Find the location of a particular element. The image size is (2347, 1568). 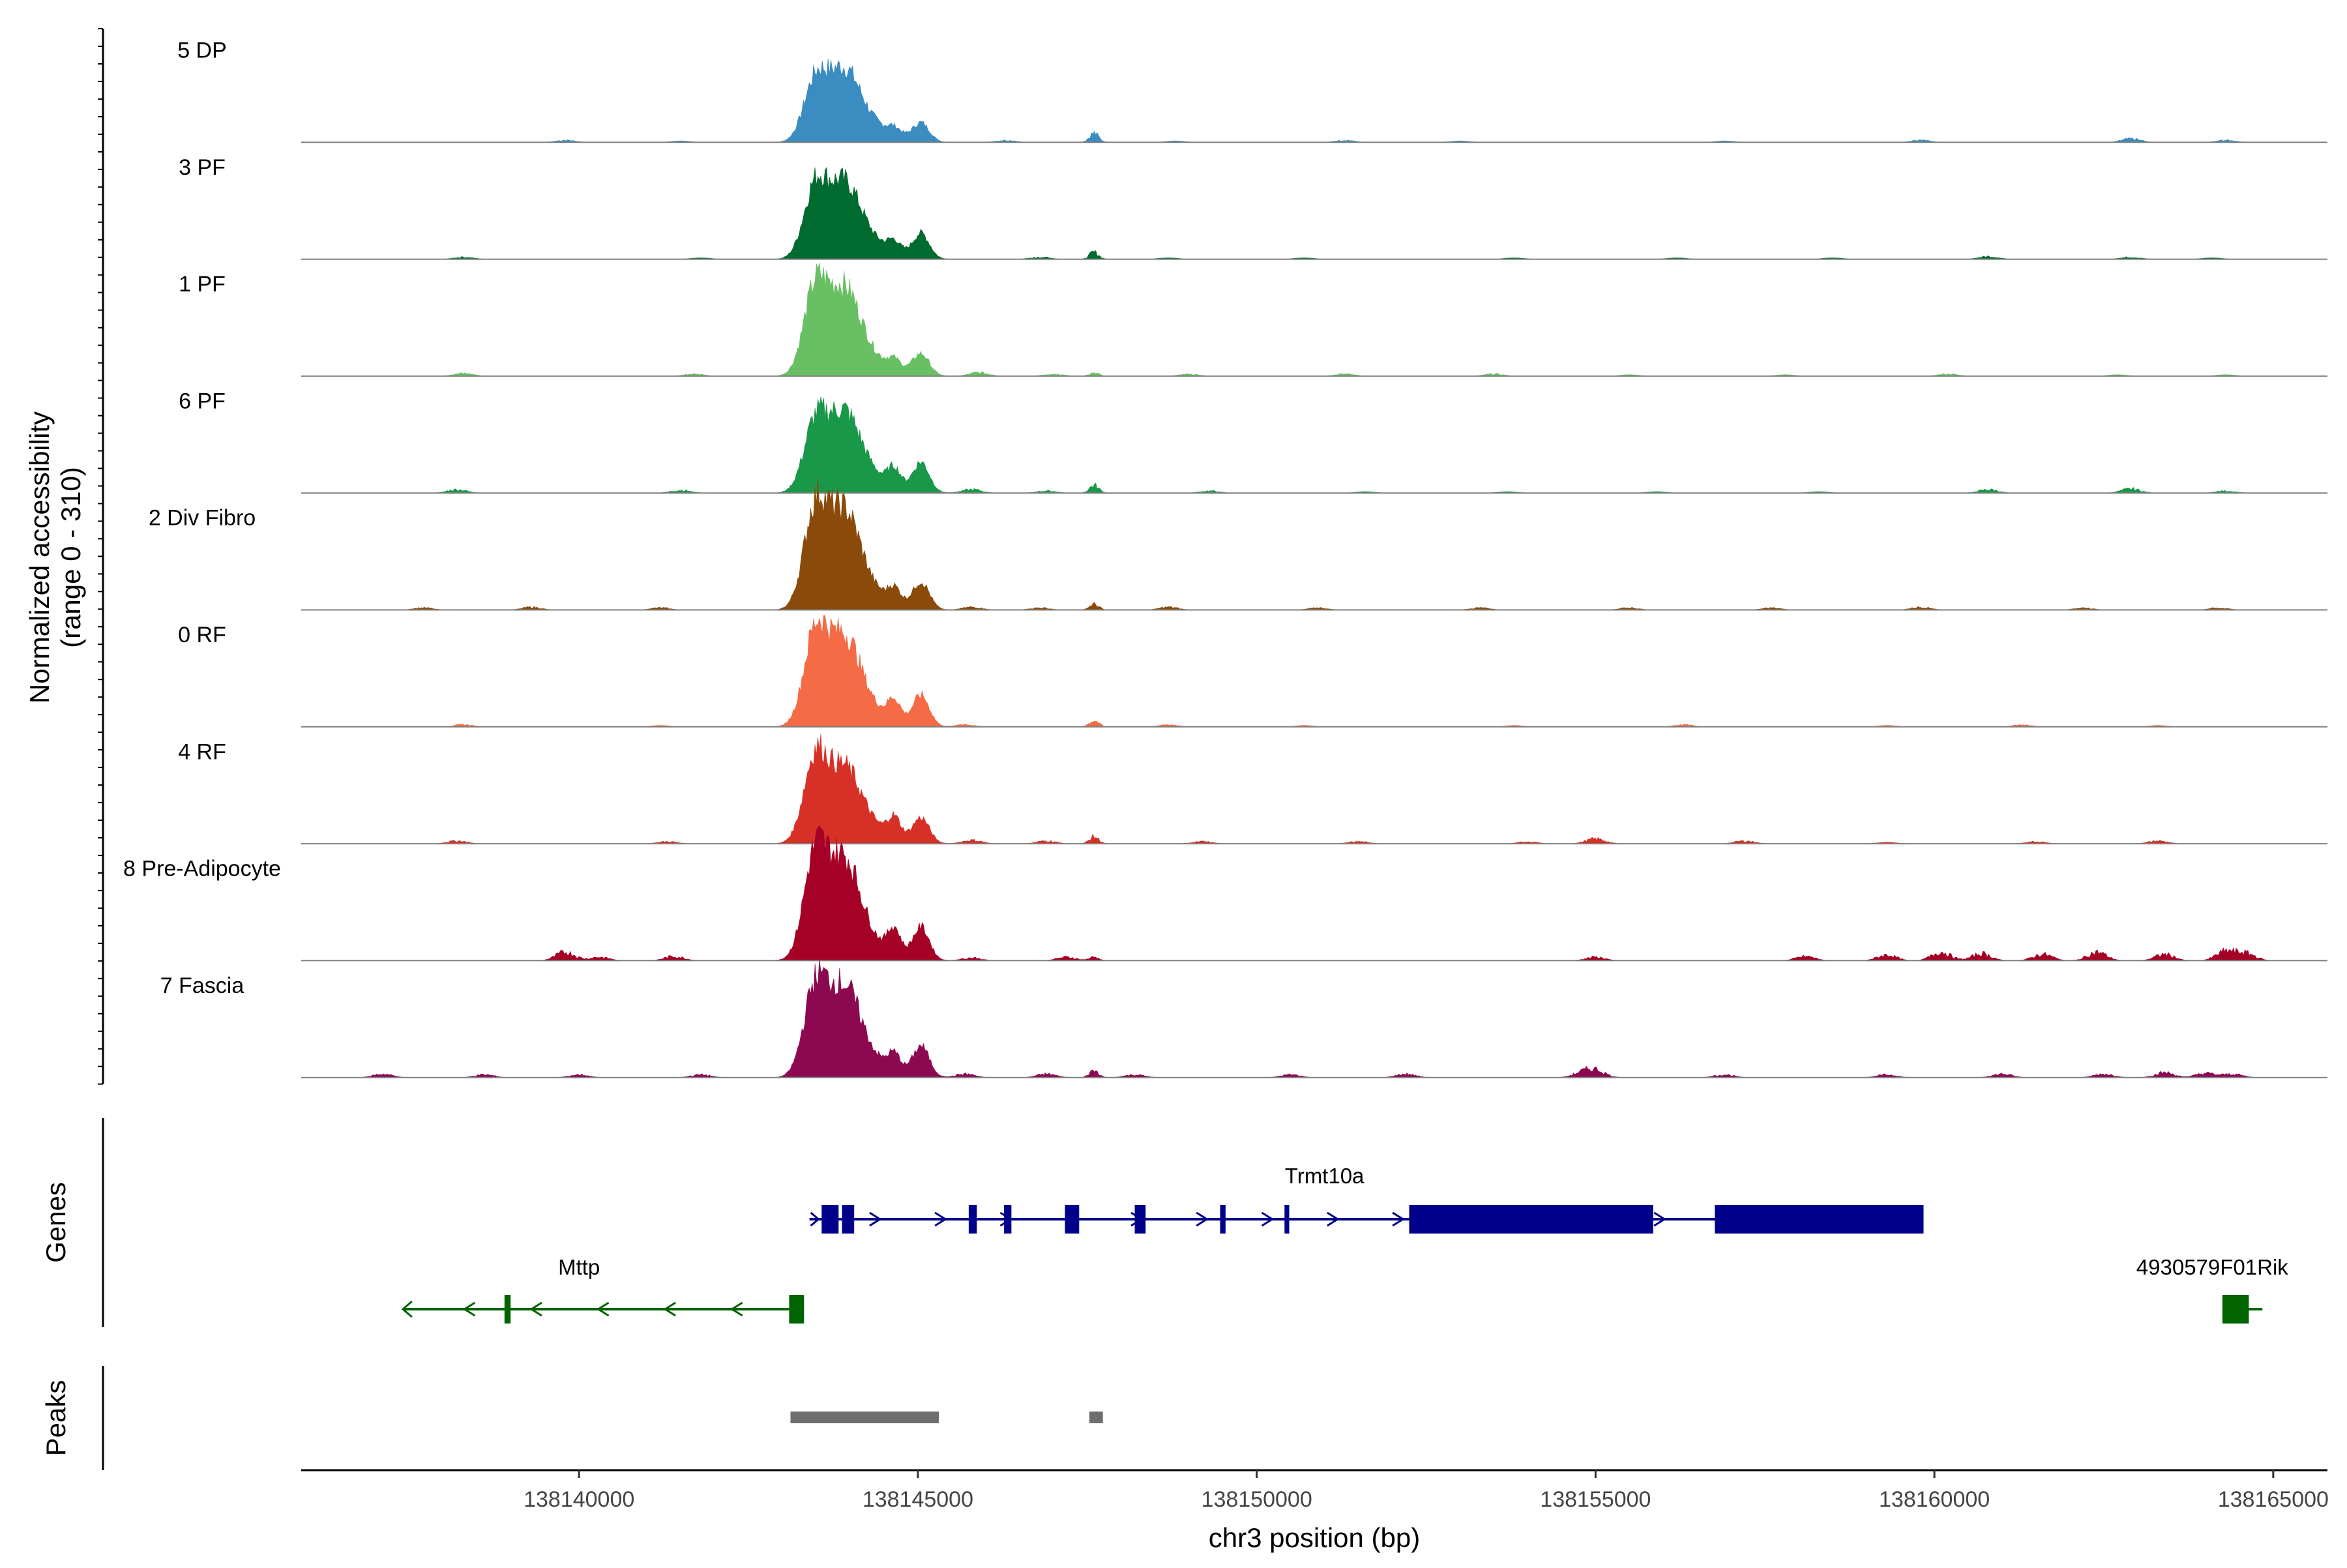

x-axis-tick-label: 138150000 is located at coordinates (1257, 1500).